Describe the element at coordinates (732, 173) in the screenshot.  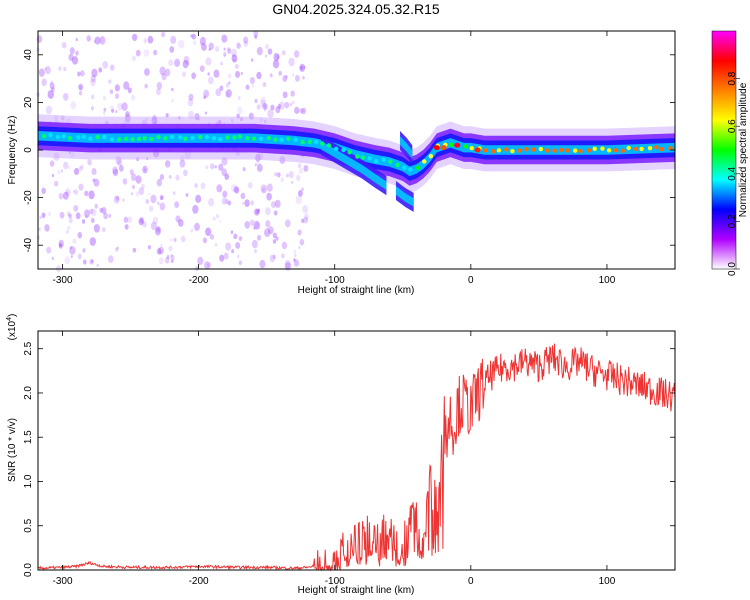
I see `colorbar-tick-label: 0.4` at that location.